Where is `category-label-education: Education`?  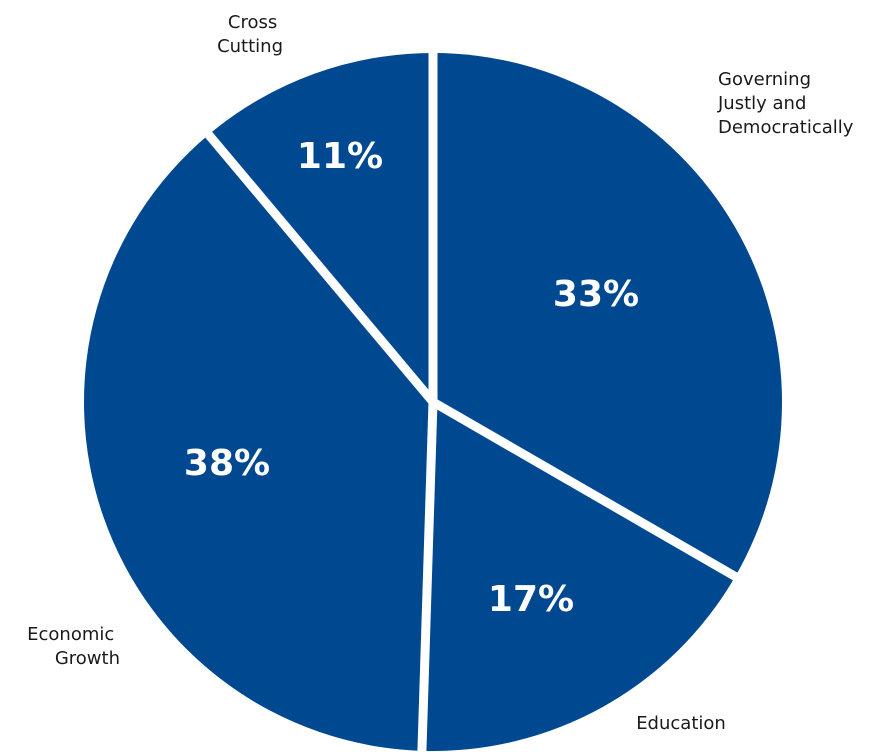
category-label-education: Education is located at coordinates (681, 723).